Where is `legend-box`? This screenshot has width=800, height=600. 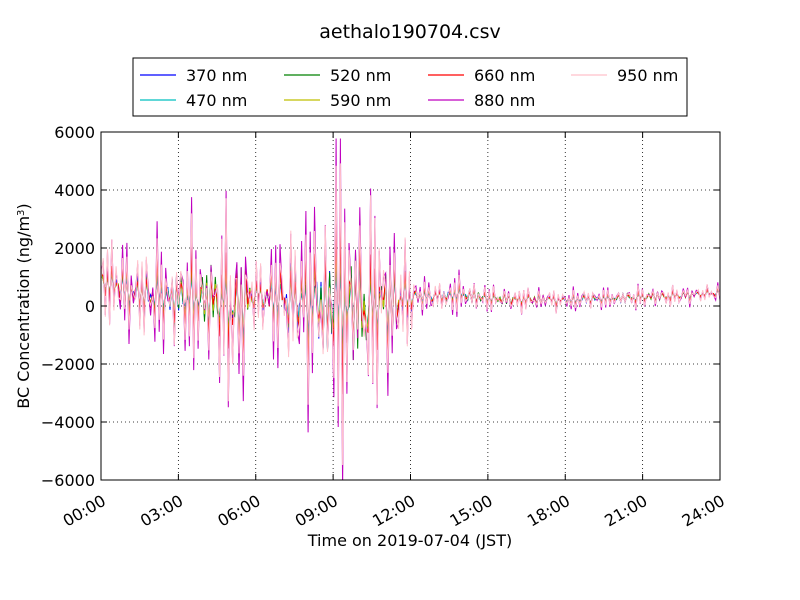
legend-box is located at coordinates (410, 87).